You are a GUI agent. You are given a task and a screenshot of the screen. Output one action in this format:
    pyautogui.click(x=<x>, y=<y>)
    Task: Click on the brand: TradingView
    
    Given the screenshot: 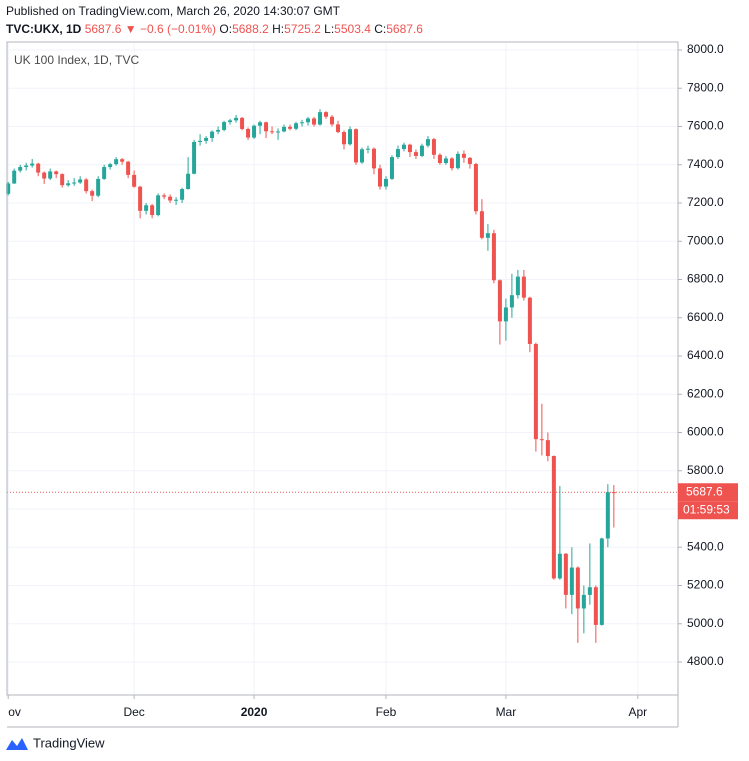 What is the action you would take?
    pyautogui.click(x=69, y=742)
    